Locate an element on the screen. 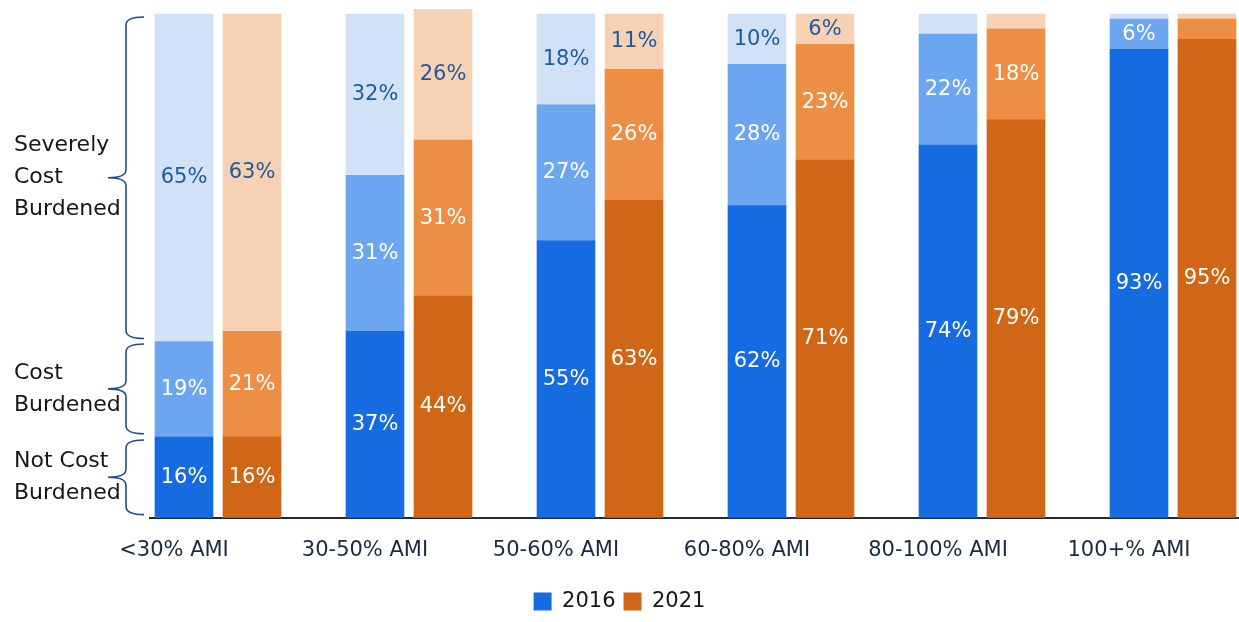 The width and height of the screenshot is (1239, 622). x-tick-label: 60-80% AMI is located at coordinates (747, 548).